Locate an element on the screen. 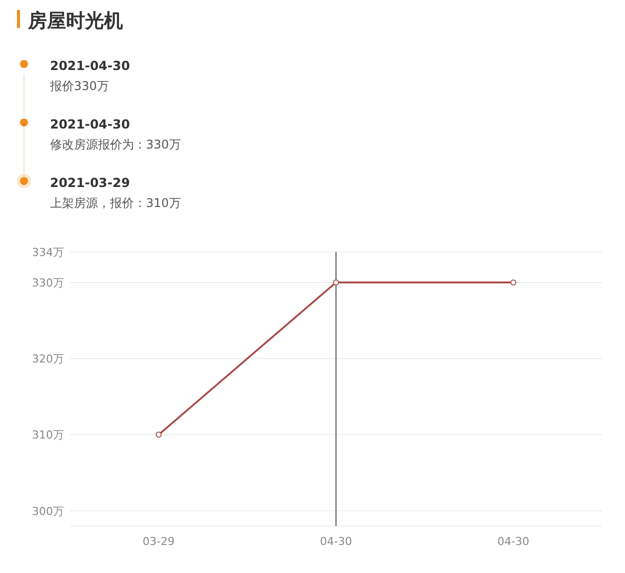 This screenshot has width=625, height=573. y-tick-label: 334万 is located at coordinates (48, 252).